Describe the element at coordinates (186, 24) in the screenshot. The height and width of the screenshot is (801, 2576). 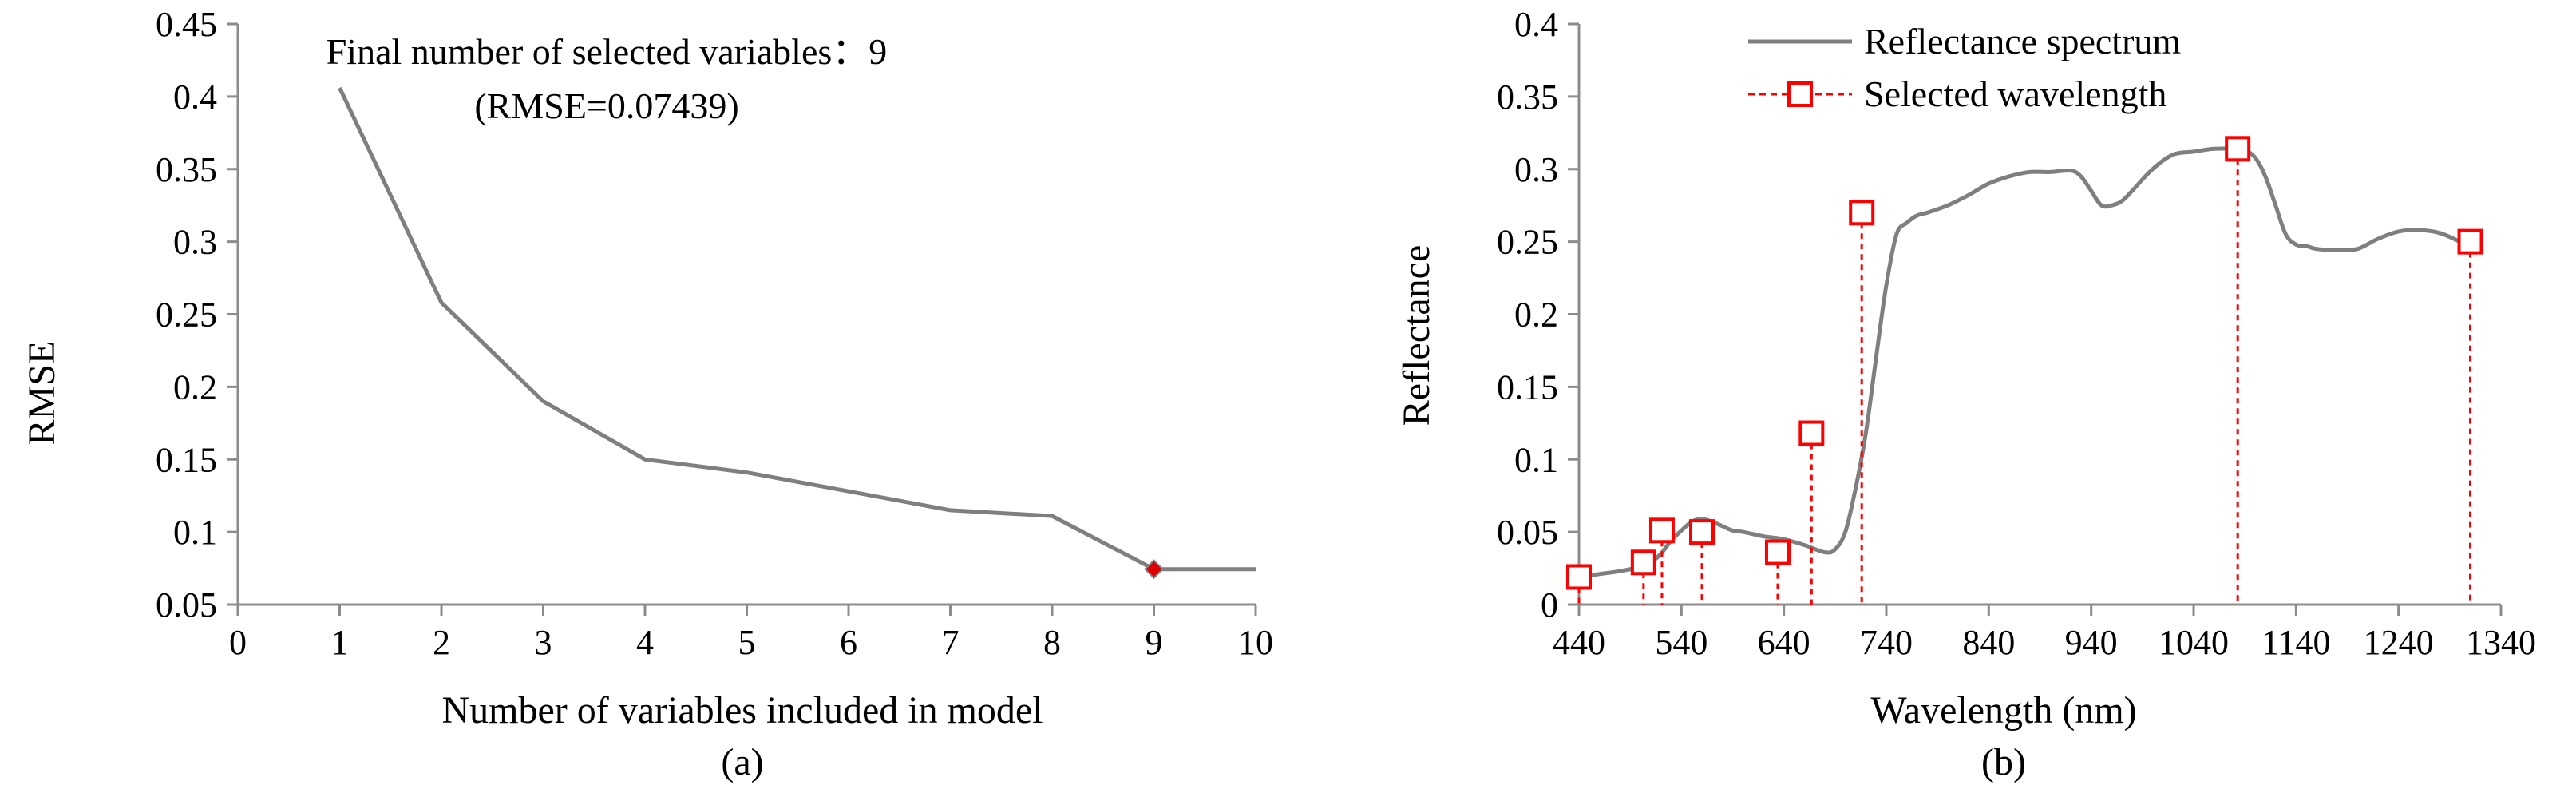
I see `a-y-tick-label: 0.45` at that location.